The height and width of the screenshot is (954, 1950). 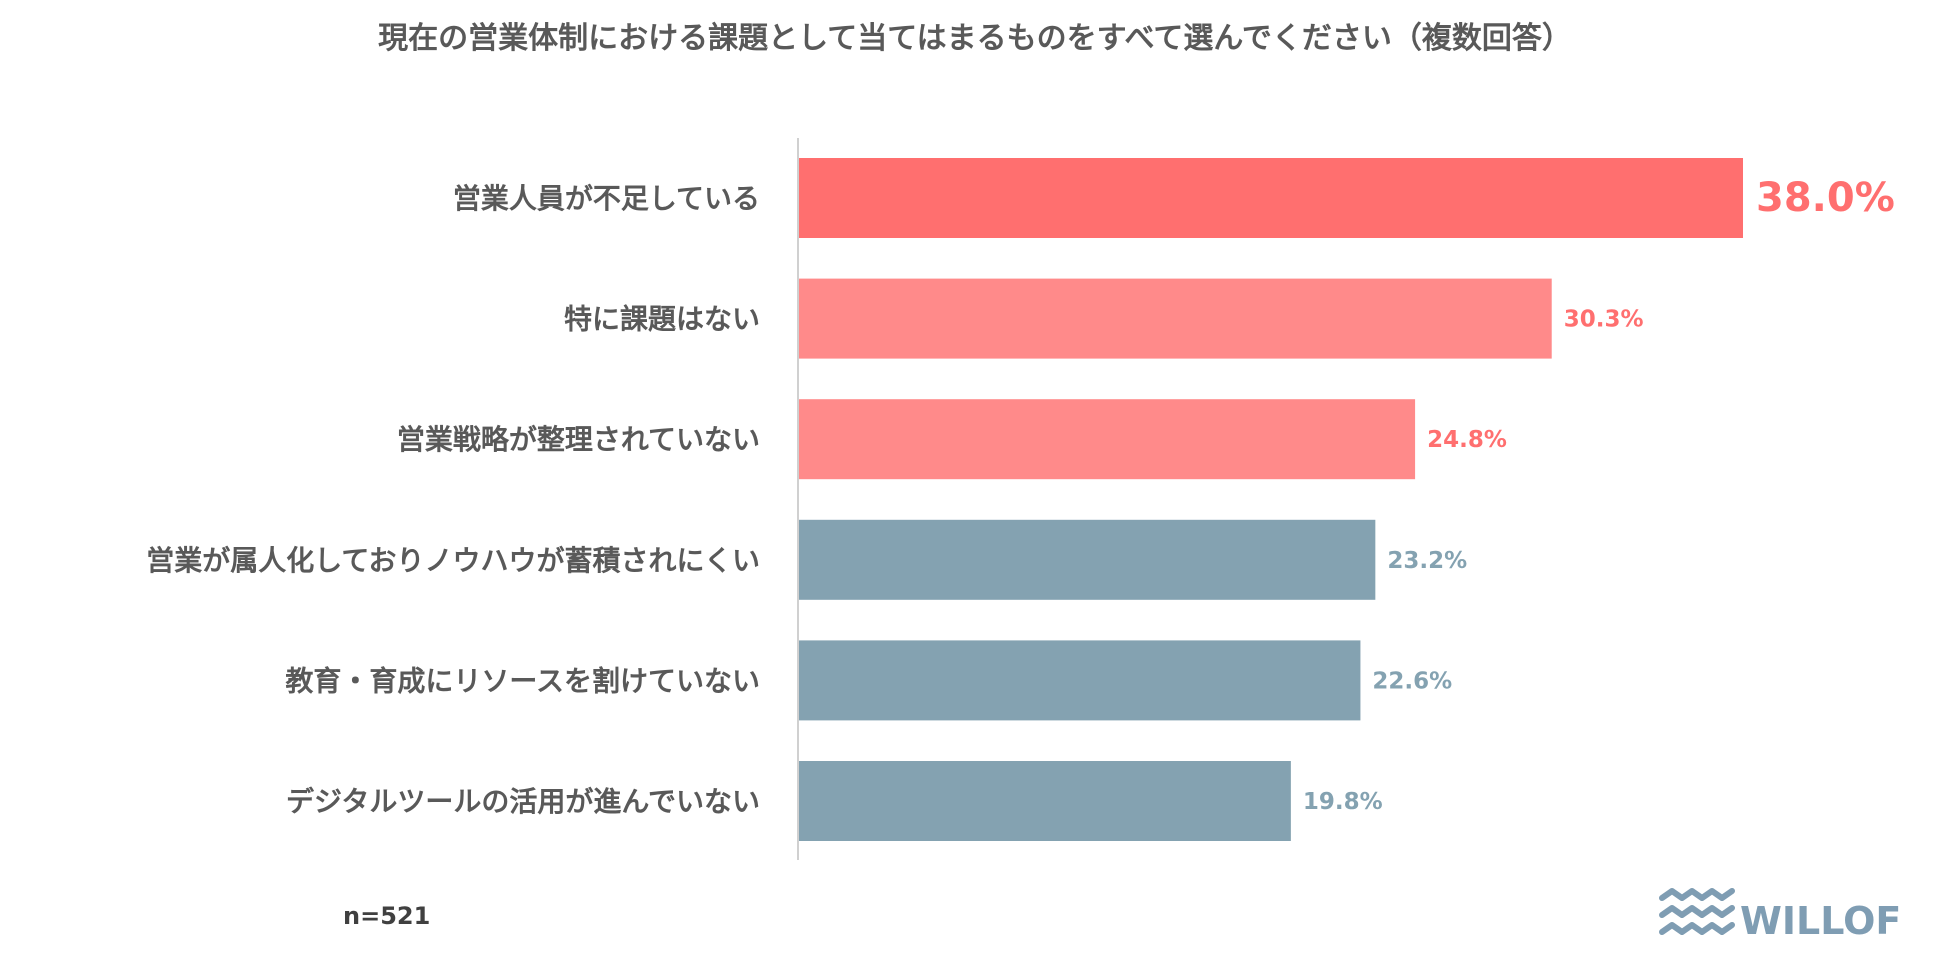 I want to click on sample-size-note: n=521, so click(x=386, y=916).